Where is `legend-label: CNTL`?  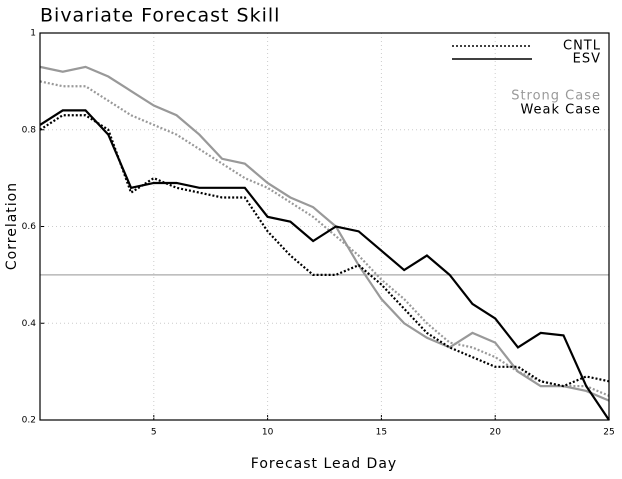
legend-label: CNTL is located at coordinates (582, 46).